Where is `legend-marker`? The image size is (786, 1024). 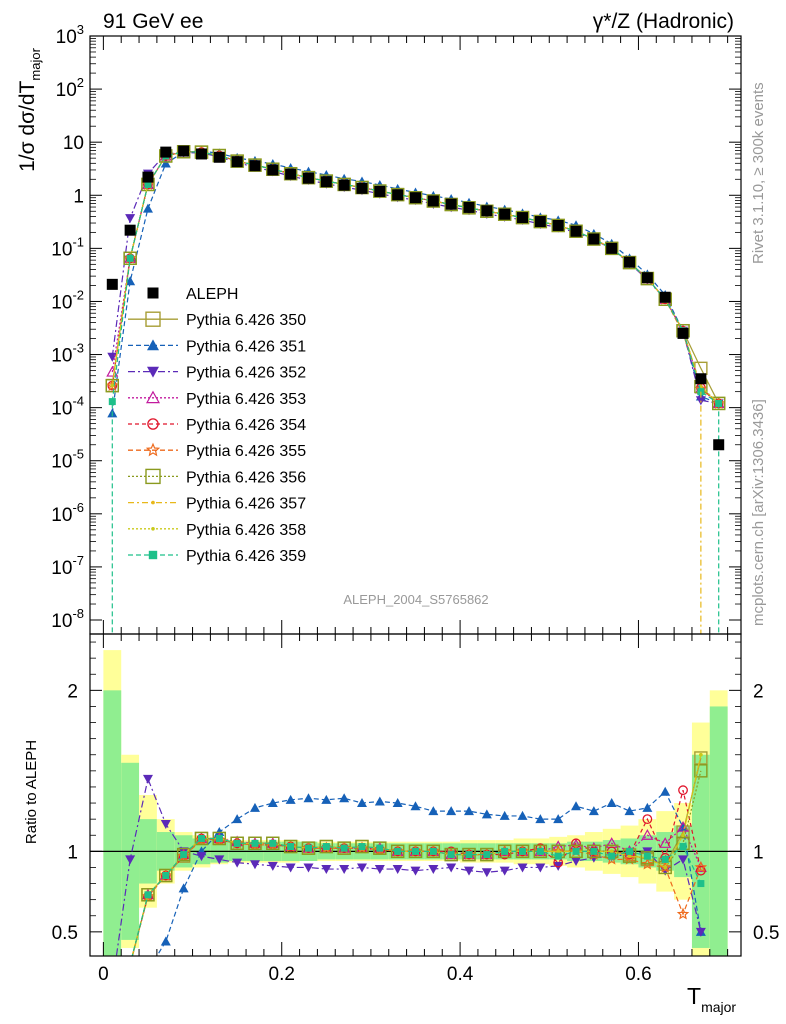
legend-marker is located at coordinates (153, 529).